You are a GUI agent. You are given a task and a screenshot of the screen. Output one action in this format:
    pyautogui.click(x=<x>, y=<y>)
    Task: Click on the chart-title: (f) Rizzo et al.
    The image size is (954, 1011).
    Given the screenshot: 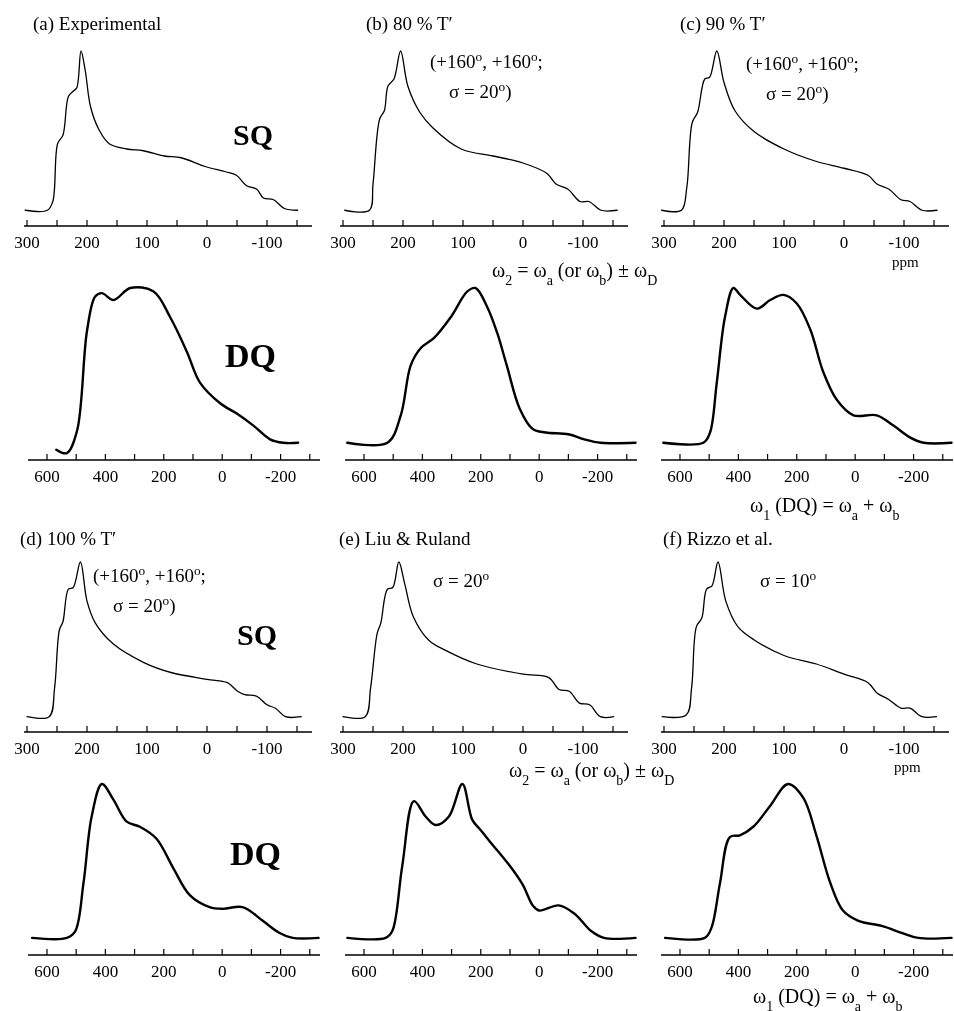 What is the action you would take?
    pyautogui.click(x=718, y=539)
    